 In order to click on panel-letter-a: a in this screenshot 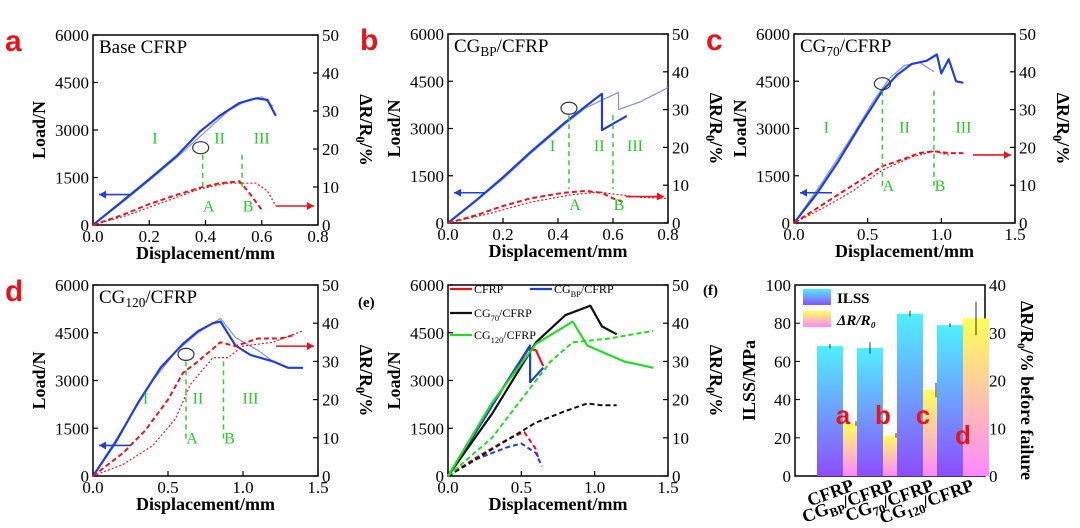, I will do `click(13, 41)`.